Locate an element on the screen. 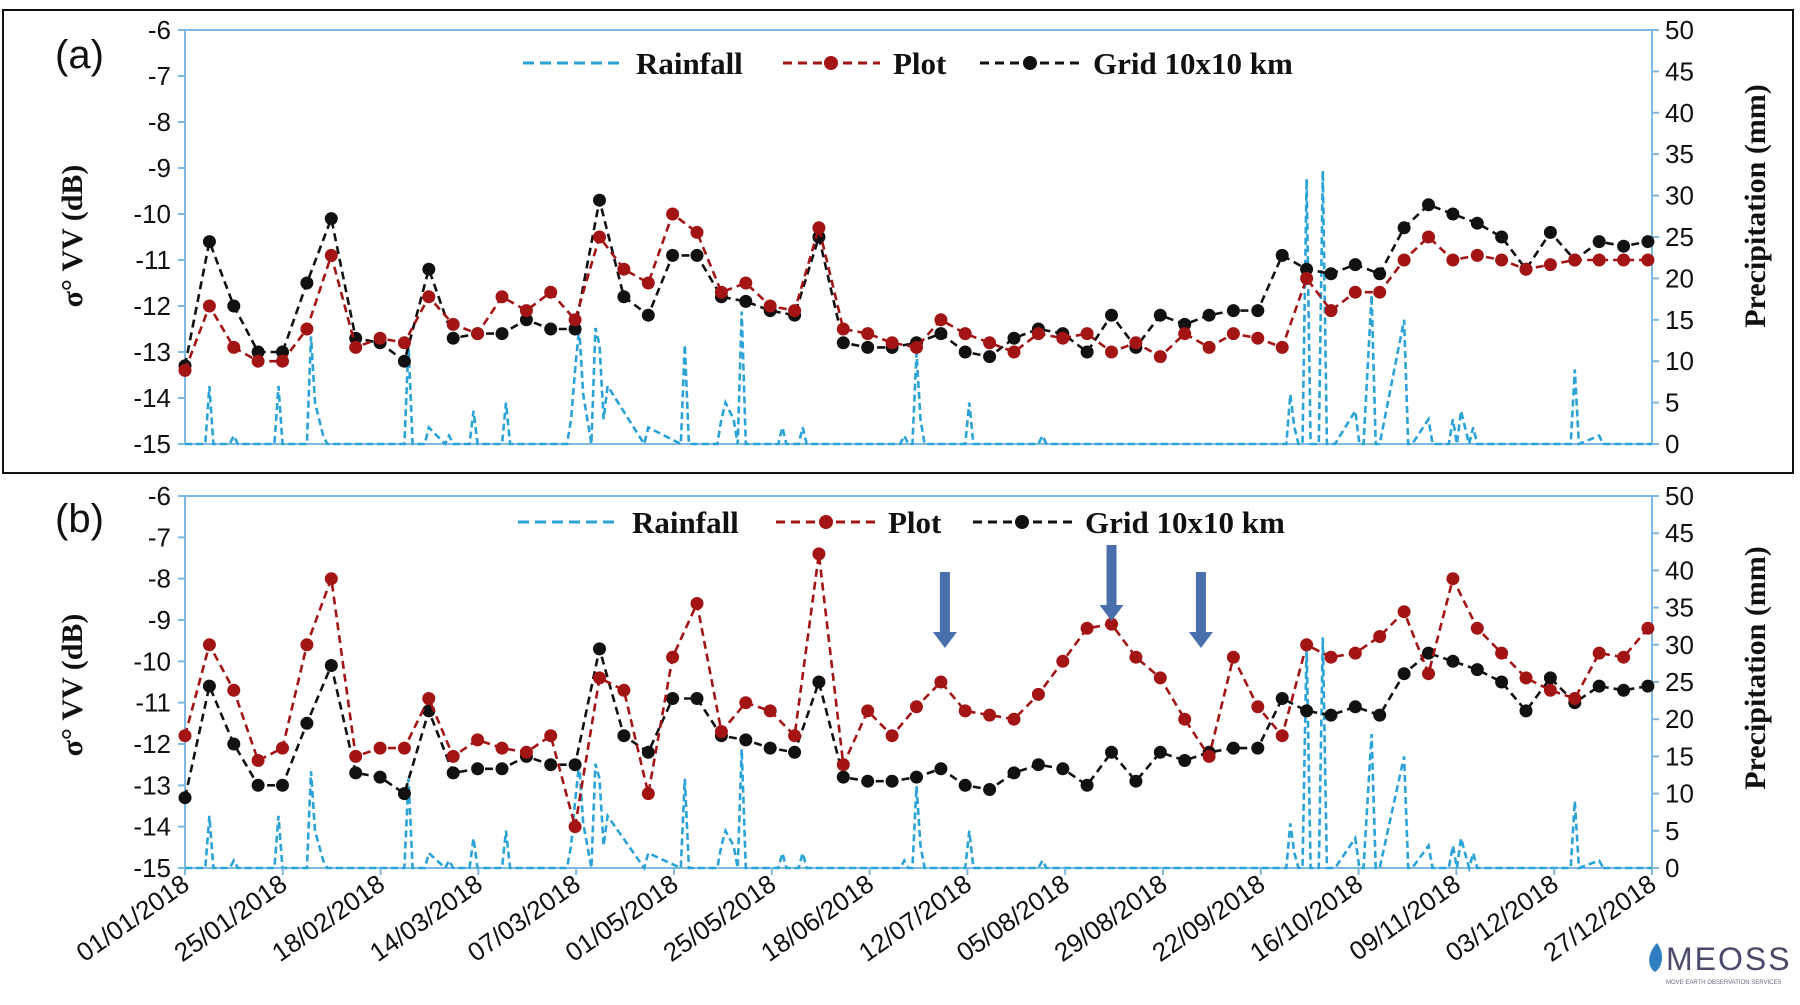 Image resolution: width=1800 pixels, height=1005 pixels. panel-b-left-ticks: -6 -7 -8 -9 -10 -11 -12 -13 -14 -15 is located at coordinates (159, 682).